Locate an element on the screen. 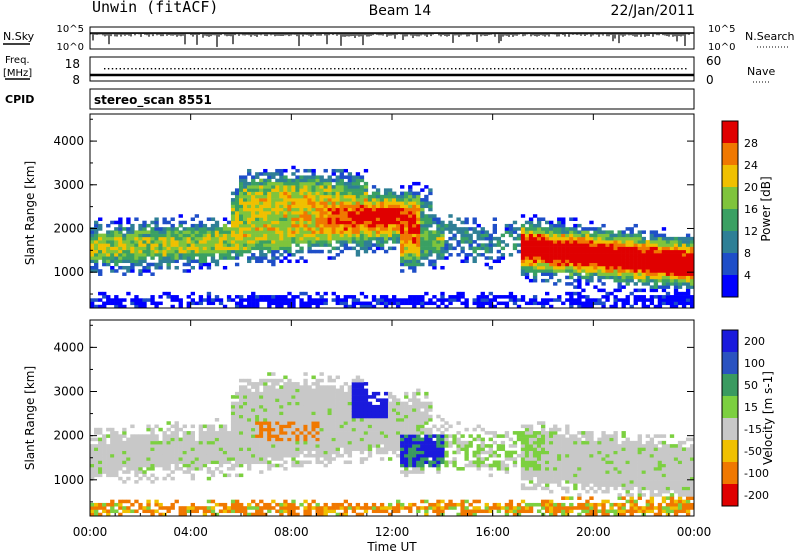  colorbar-swatch is located at coordinates (730, 242).